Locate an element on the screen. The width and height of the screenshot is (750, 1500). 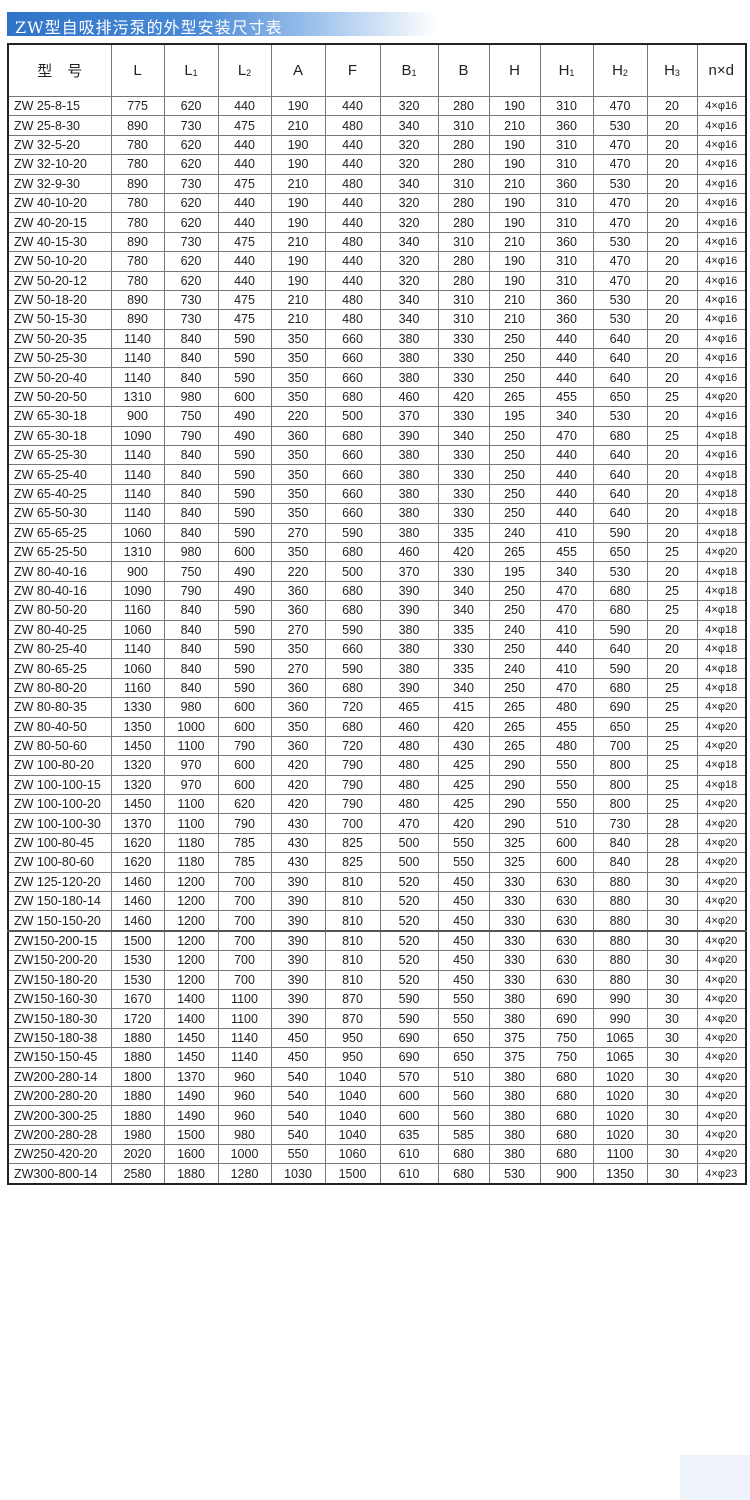
model-cell: ZW 80-40-16 is located at coordinates (59, 571).